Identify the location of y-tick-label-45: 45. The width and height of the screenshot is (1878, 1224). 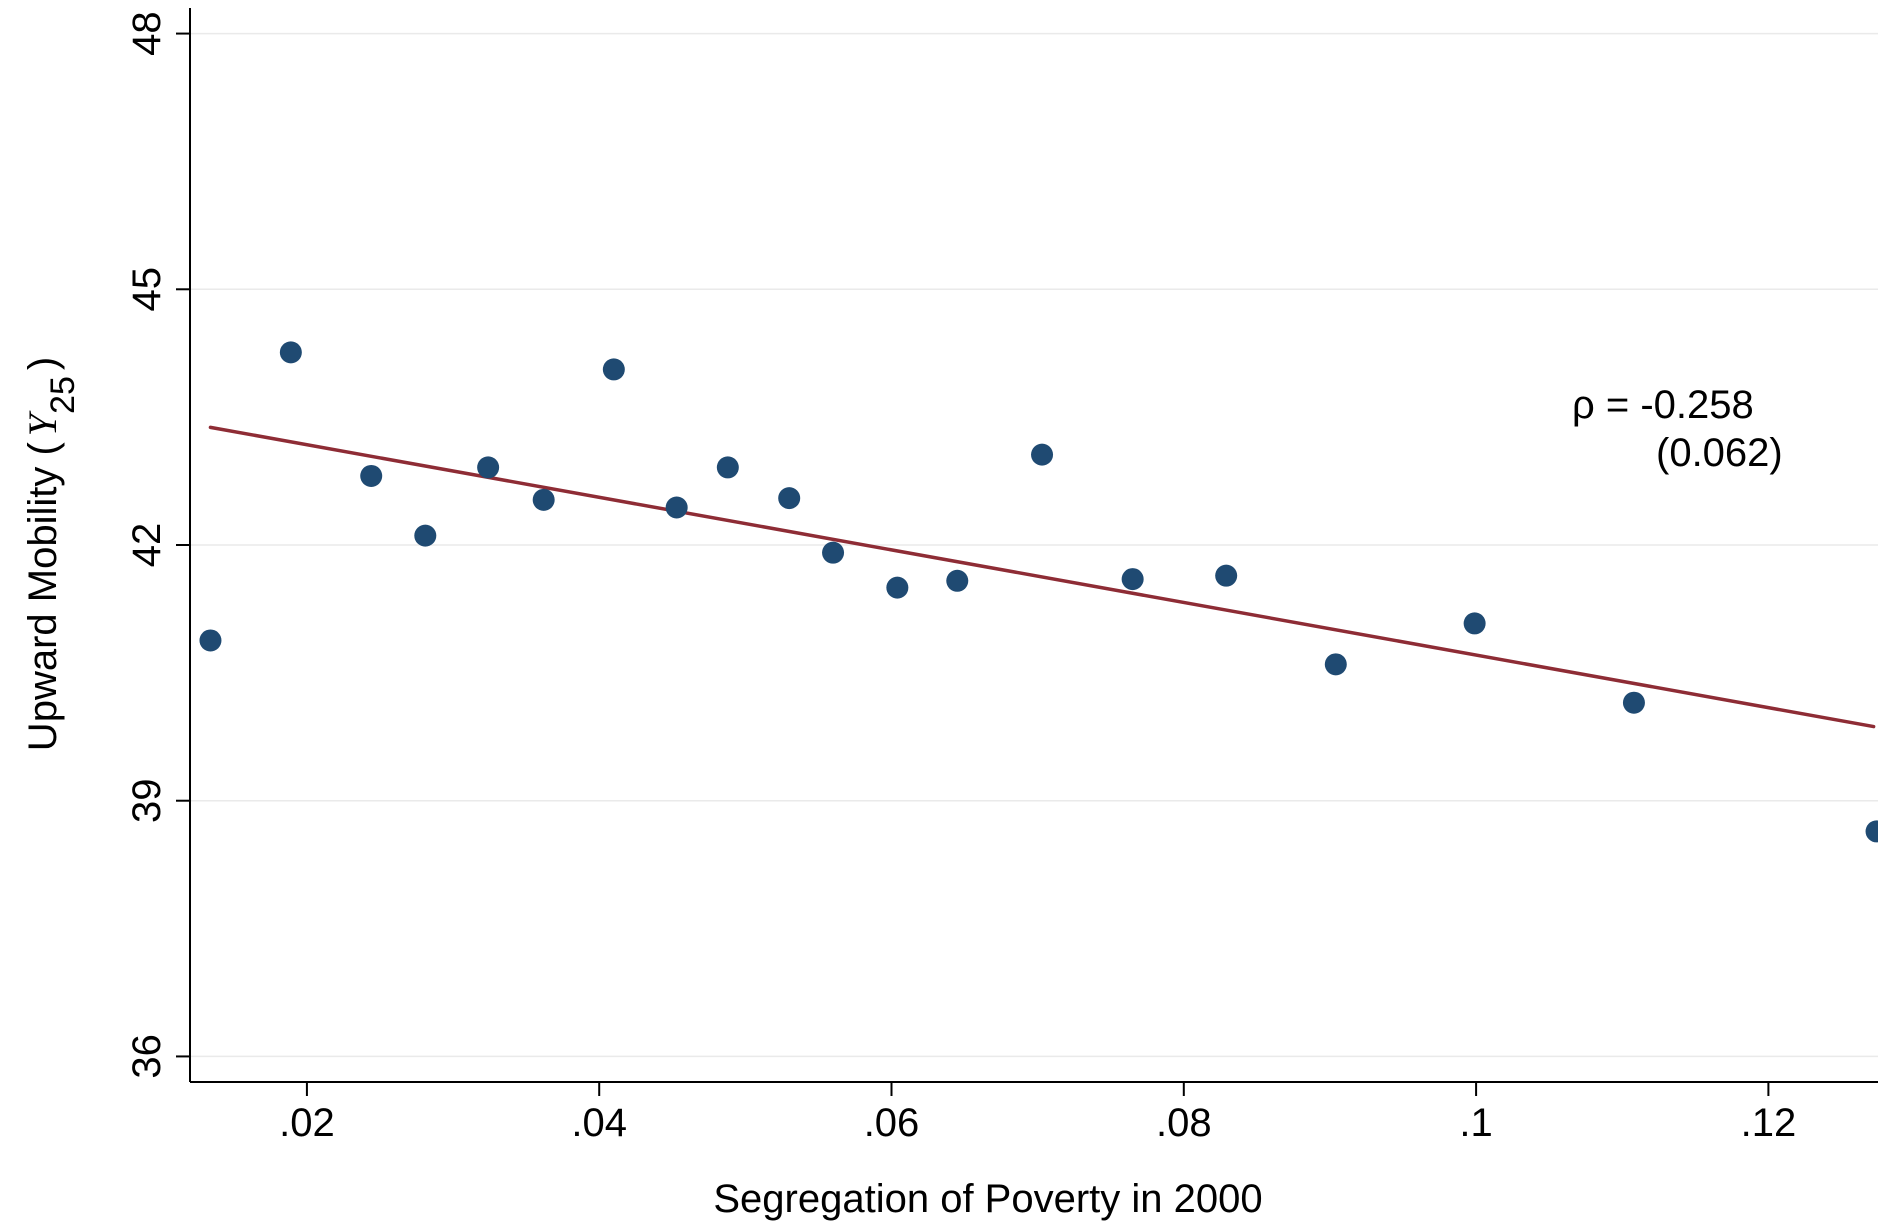
(147, 289).